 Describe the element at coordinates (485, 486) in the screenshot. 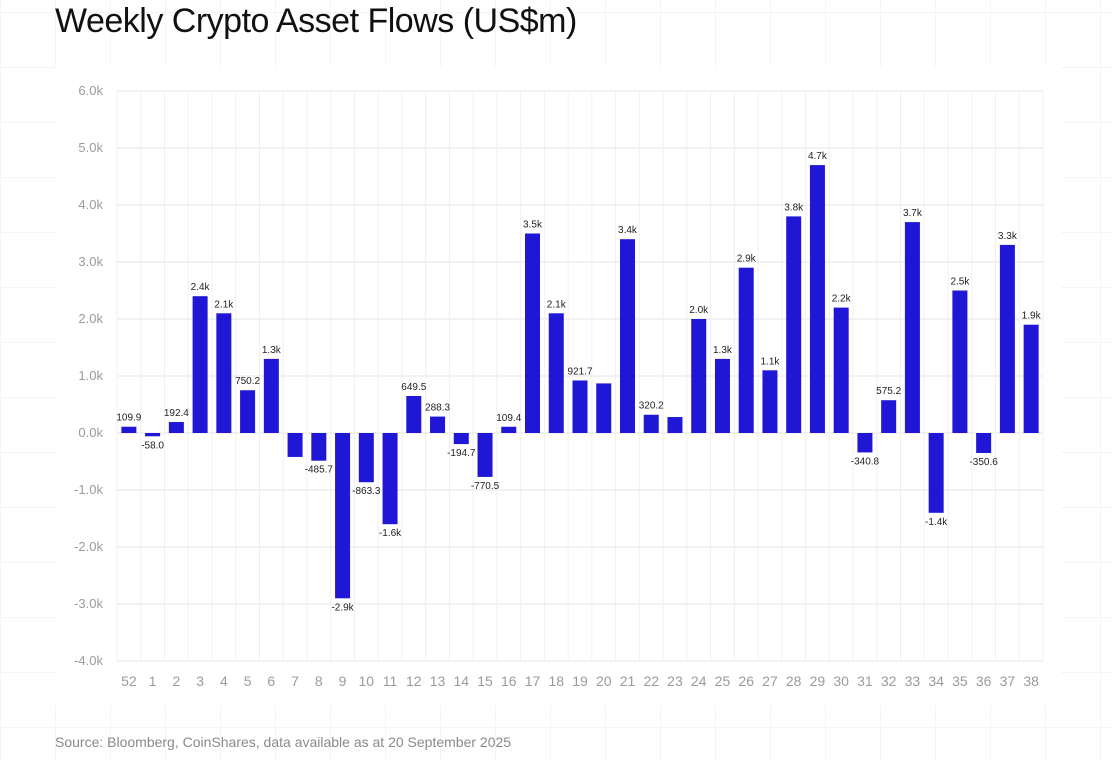

I see `data-label: -770.5` at that location.